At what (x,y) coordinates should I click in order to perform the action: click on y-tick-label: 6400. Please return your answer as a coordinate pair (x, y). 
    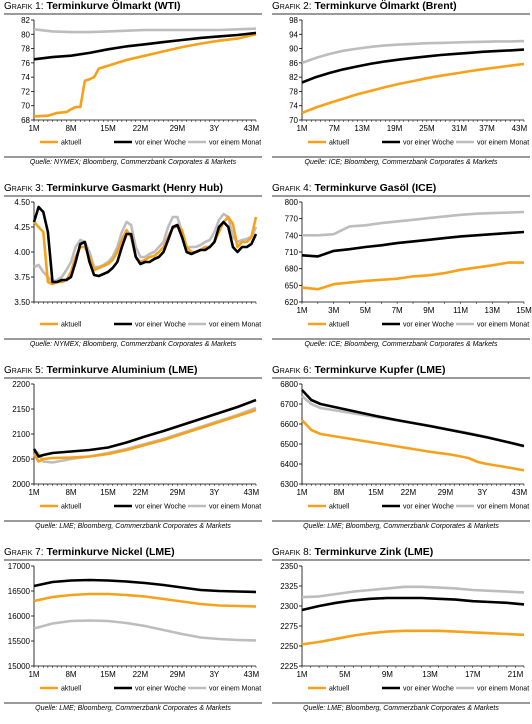
    Looking at the image, I should click on (289, 464).